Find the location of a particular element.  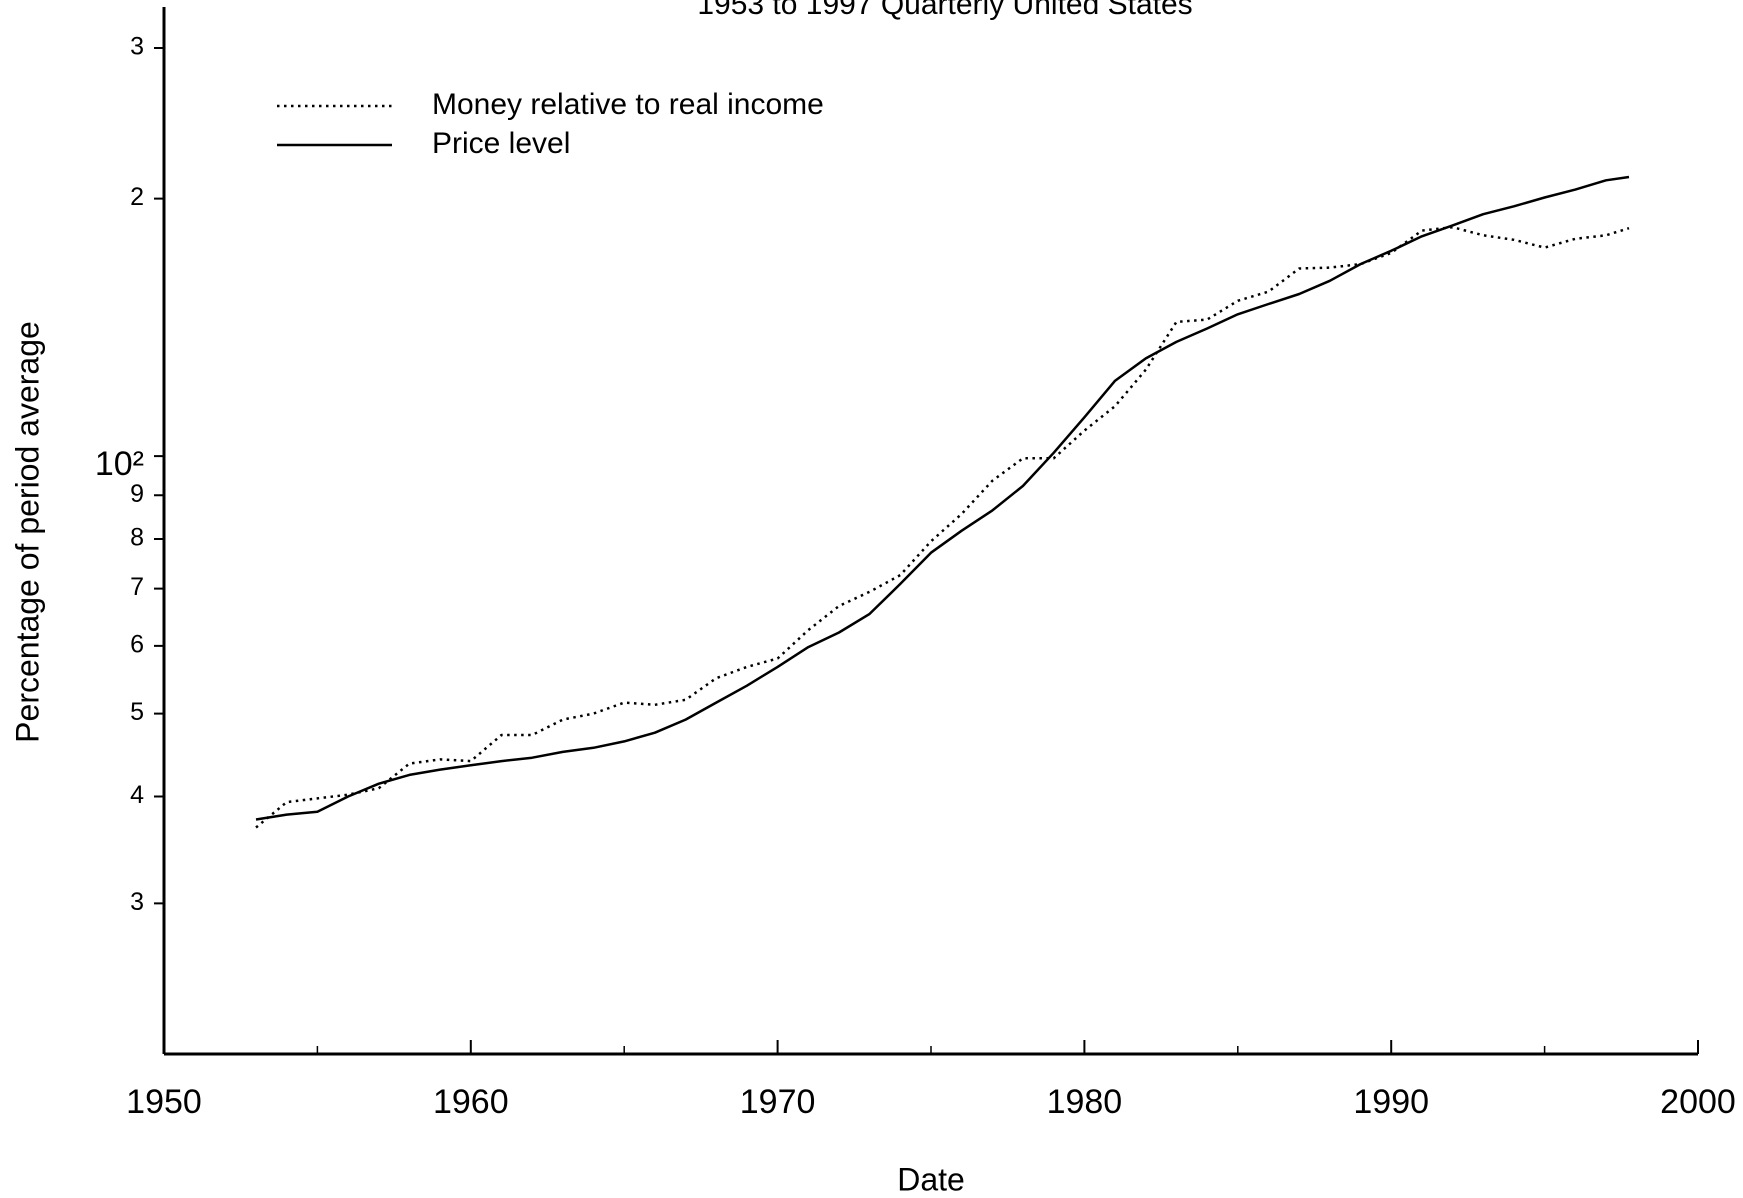

y-tick-label: 5 is located at coordinates (137, 712).